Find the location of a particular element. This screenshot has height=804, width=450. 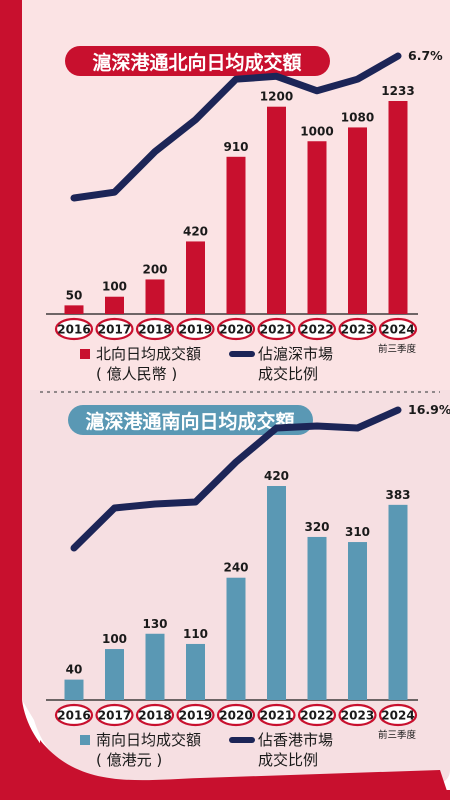

south-bar-label-2018: 130 is located at coordinates (154, 624).